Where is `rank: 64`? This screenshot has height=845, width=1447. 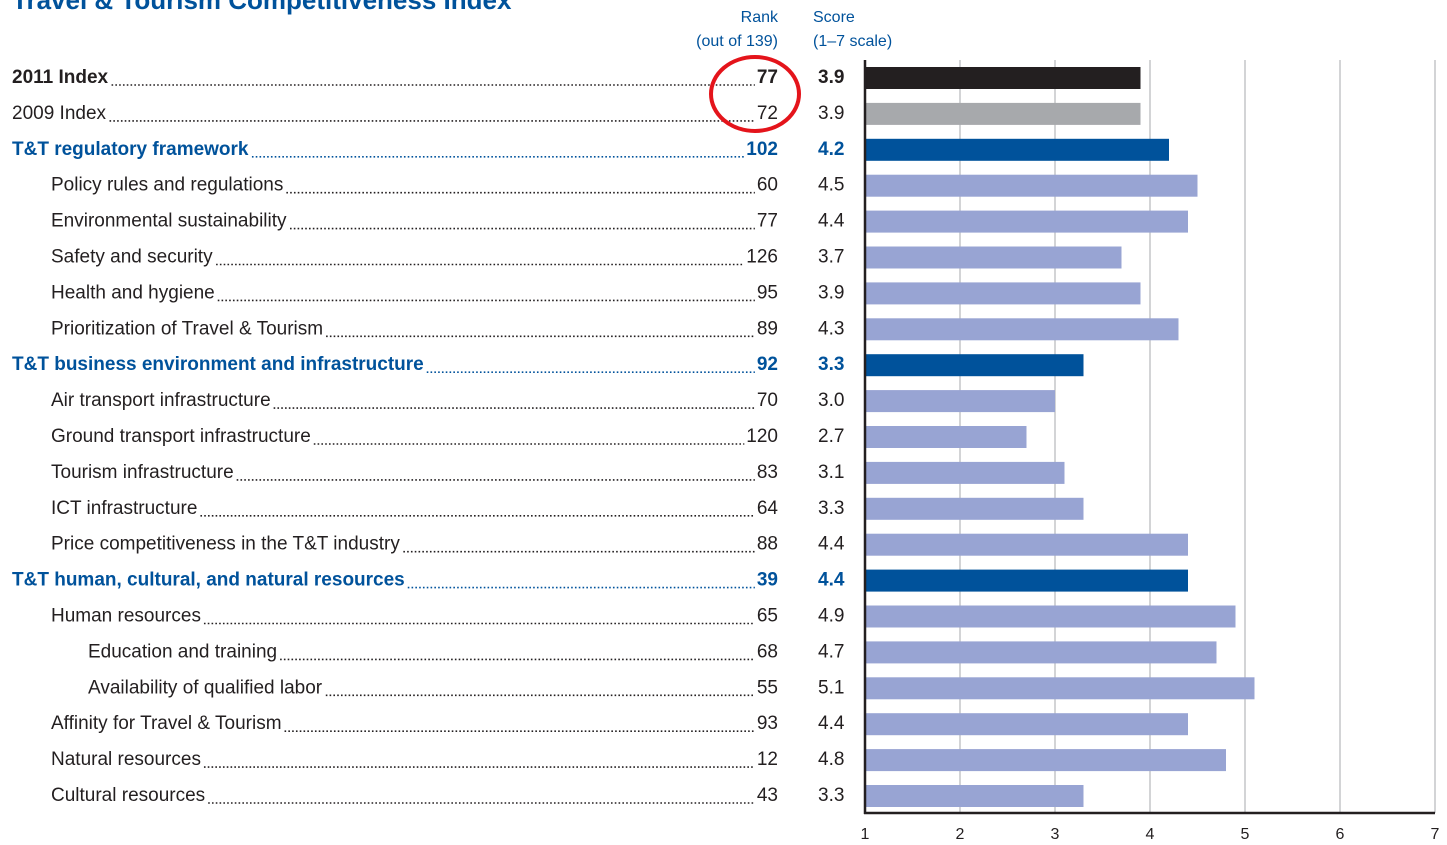
rank: 64 is located at coordinates (768, 508).